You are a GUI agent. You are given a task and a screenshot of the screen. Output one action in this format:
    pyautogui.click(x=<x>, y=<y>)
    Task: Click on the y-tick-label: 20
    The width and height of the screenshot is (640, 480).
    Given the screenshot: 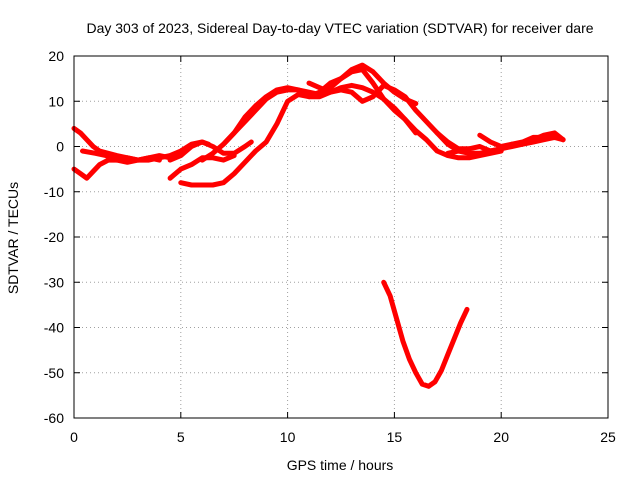 What is the action you would take?
    pyautogui.click(x=56, y=56)
    